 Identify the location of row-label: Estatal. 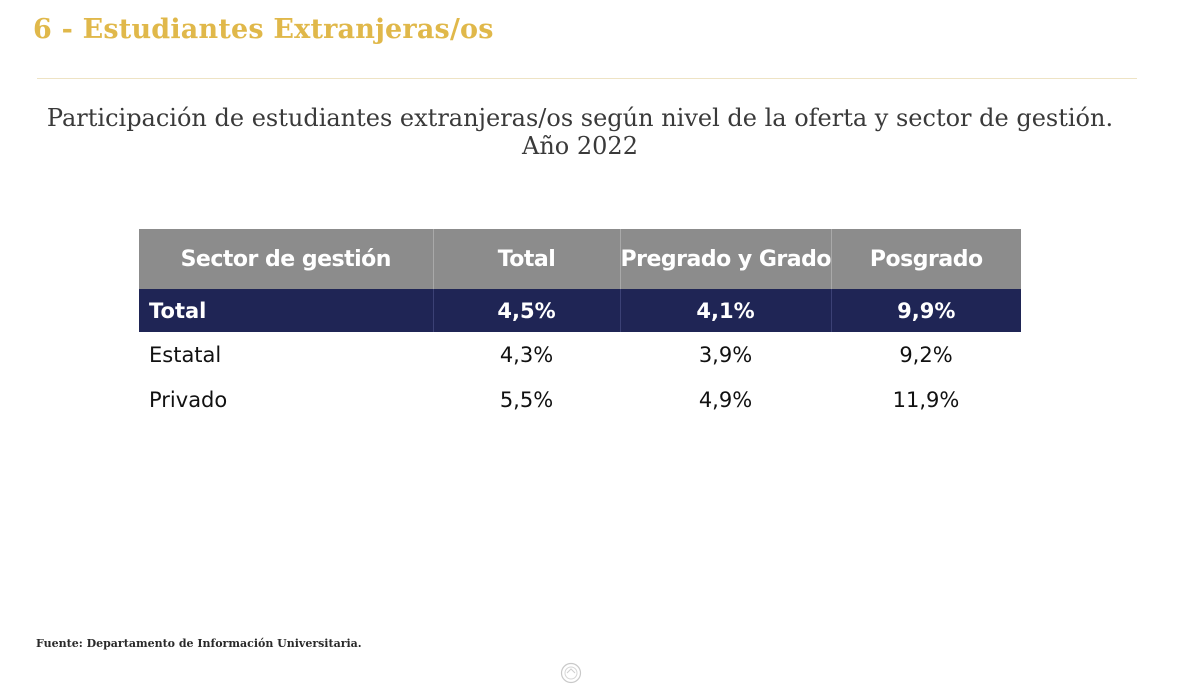
(185, 354).